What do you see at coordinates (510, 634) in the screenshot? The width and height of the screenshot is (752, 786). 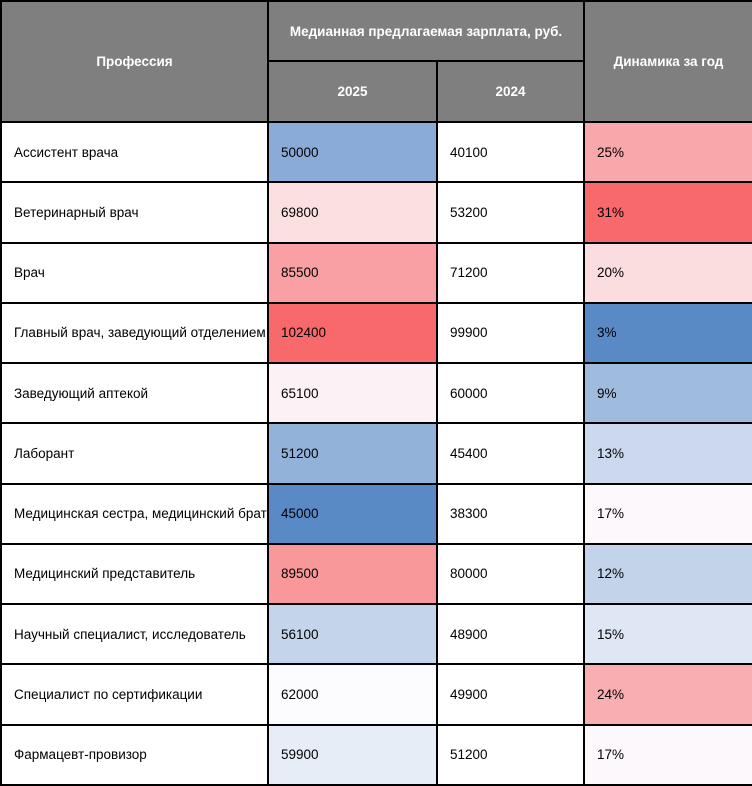 I see `salary-2024-cell: 48900` at bounding box center [510, 634].